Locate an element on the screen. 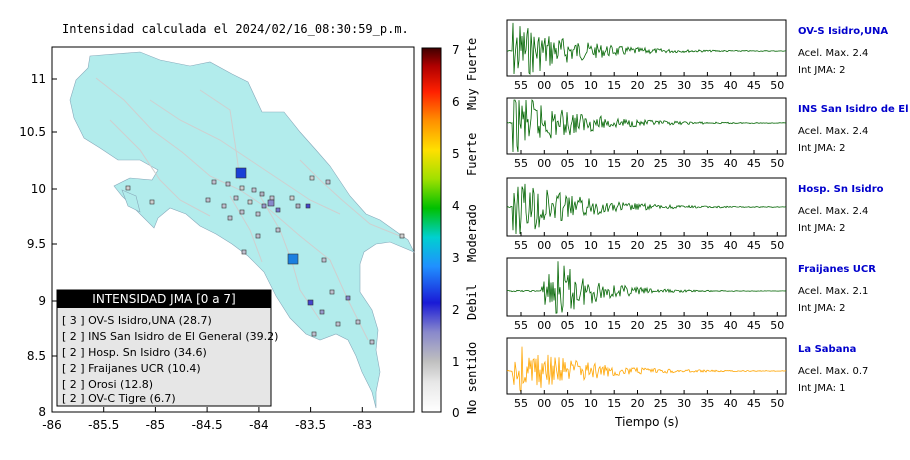  station-markers is located at coordinates (265, 256).